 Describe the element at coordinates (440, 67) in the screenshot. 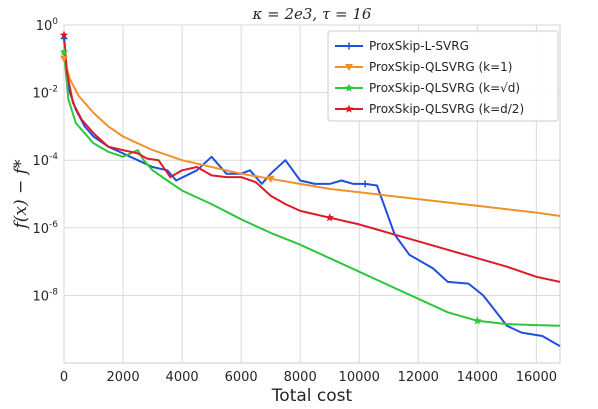

I see `legend-entry: ProxSkip-QLSVRG (k=1)` at that location.